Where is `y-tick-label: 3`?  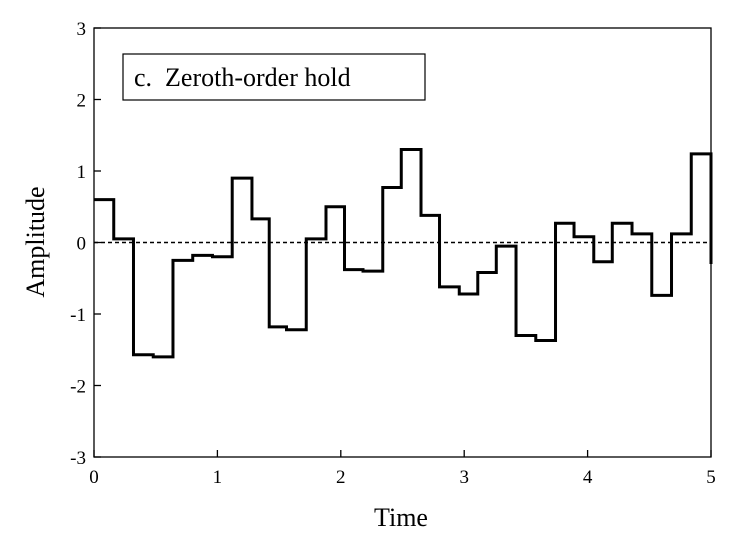
y-tick-label: 3 is located at coordinates (82, 29).